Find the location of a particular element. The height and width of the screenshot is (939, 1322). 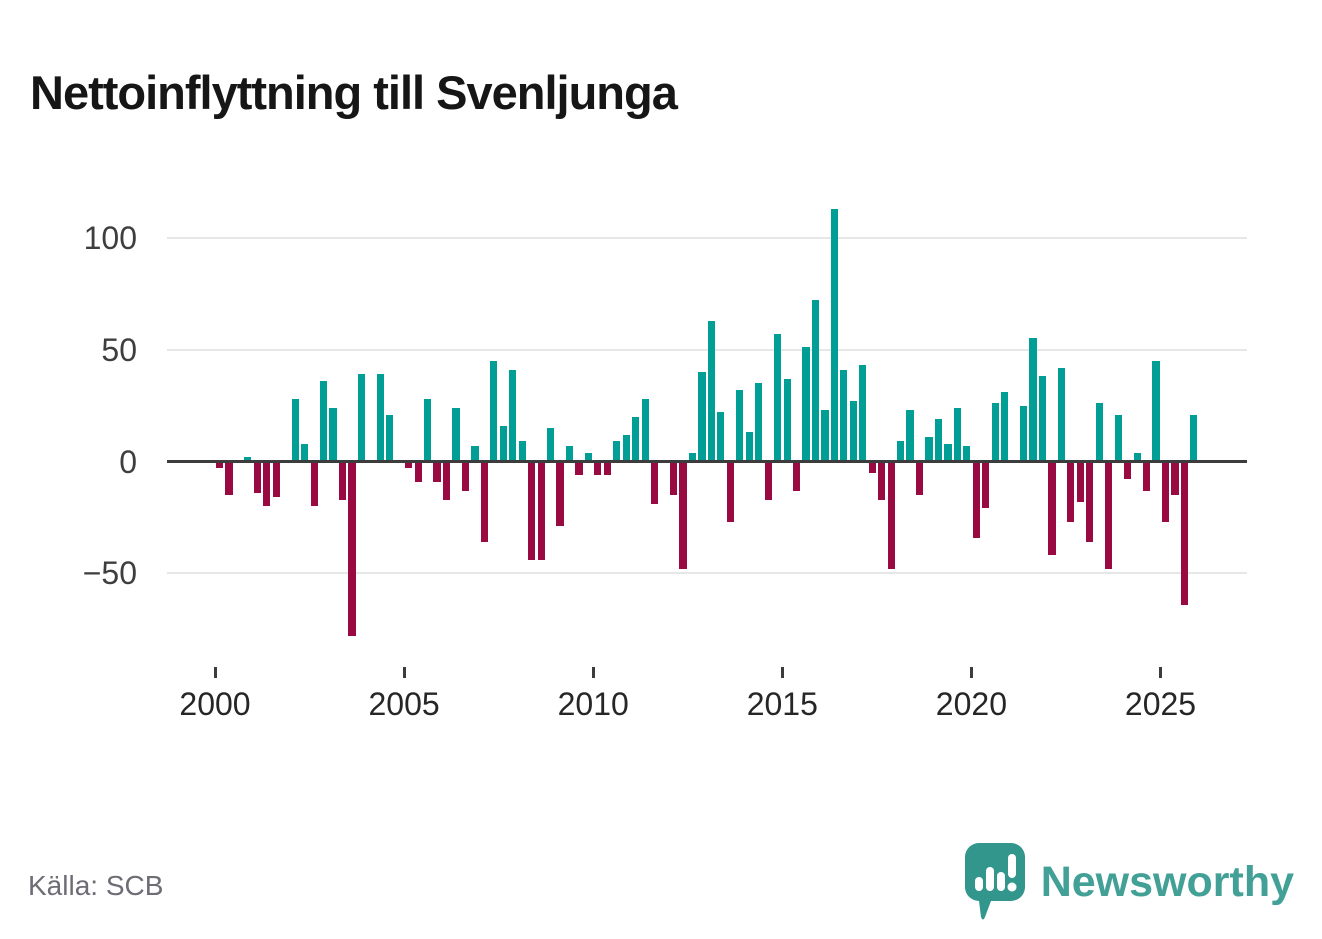

bar-q68 is located at coordinates (863, 413).